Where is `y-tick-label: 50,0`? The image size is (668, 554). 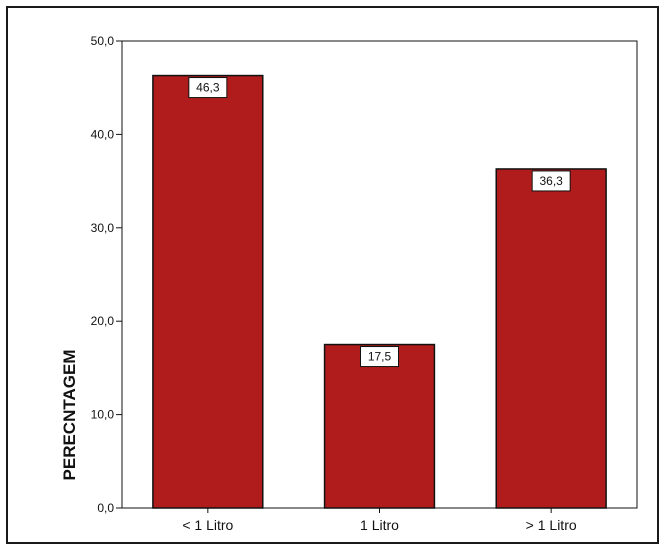 y-tick-label: 50,0 is located at coordinates (103, 41).